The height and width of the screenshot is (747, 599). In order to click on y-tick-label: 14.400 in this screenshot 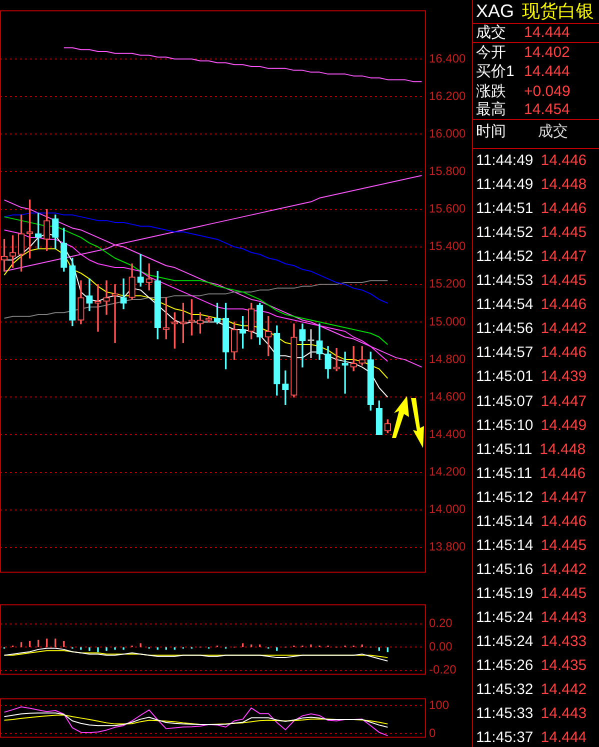, I will do `click(447, 434)`.